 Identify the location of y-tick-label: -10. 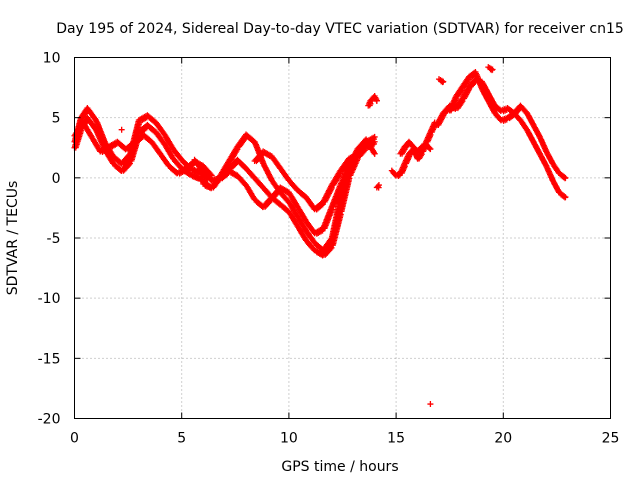
(49, 299).